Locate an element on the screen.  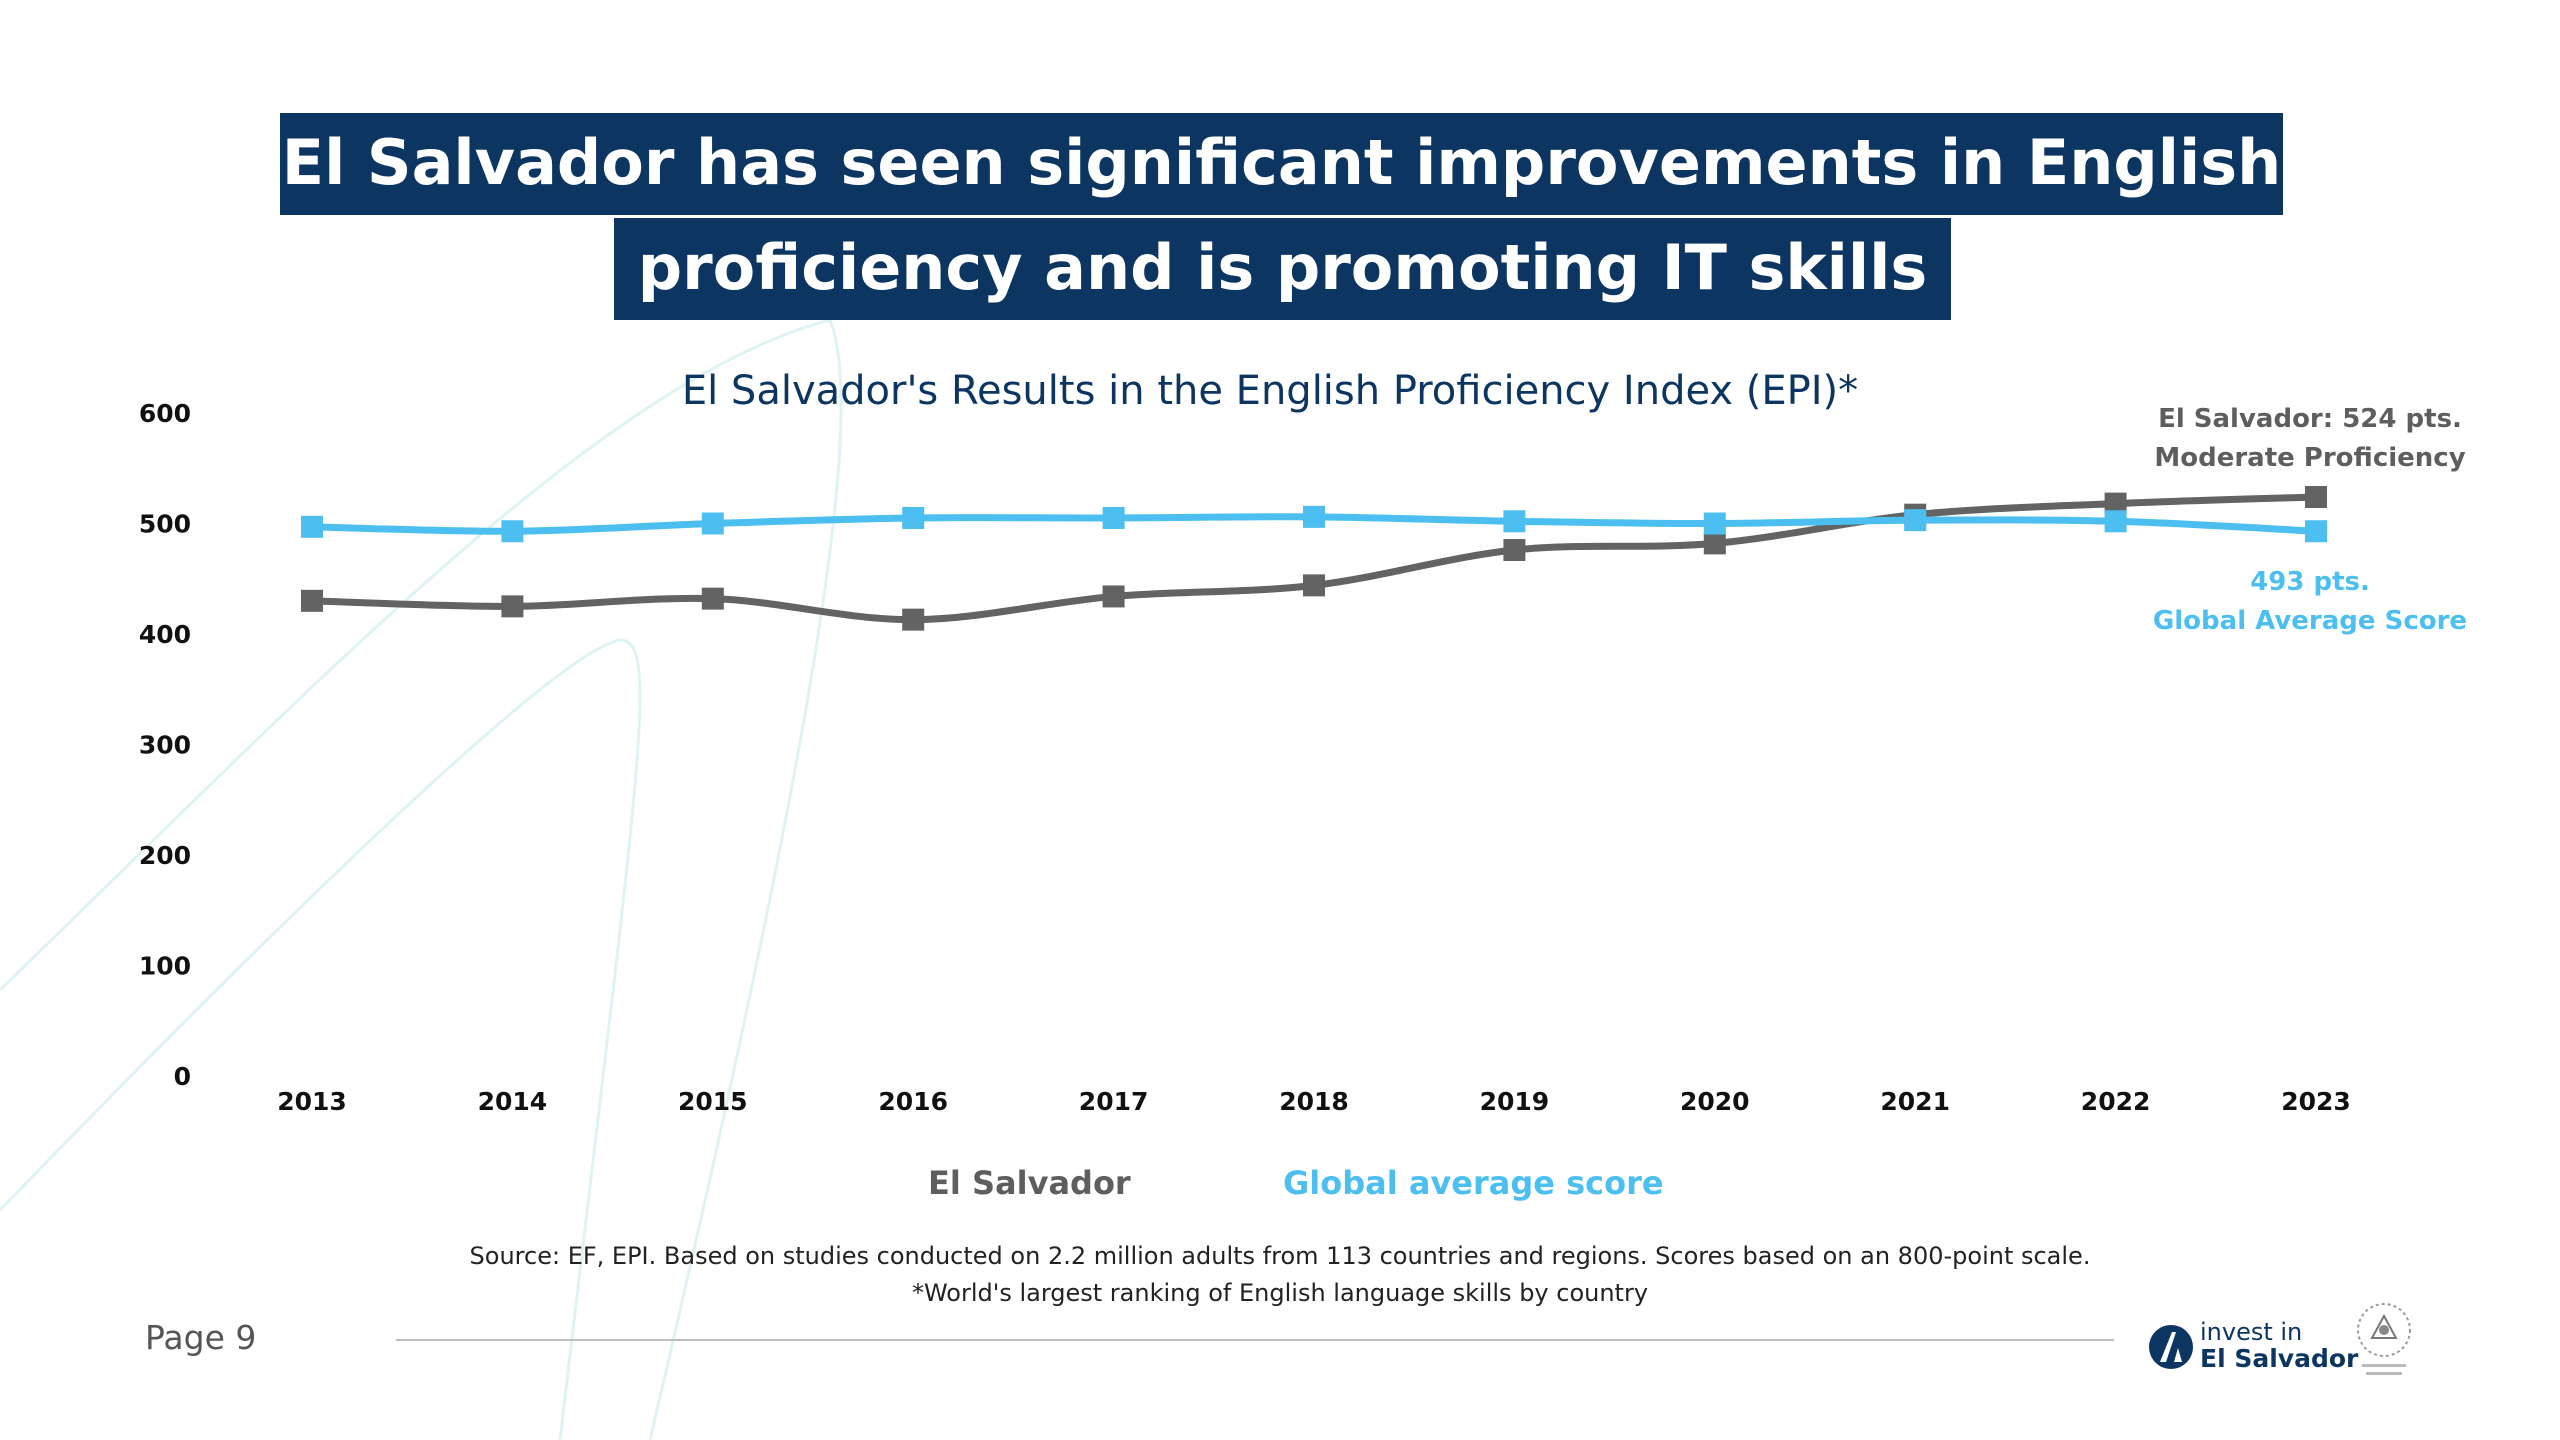
x-tick-label: 2015 is located at coordinates (713, 1101).